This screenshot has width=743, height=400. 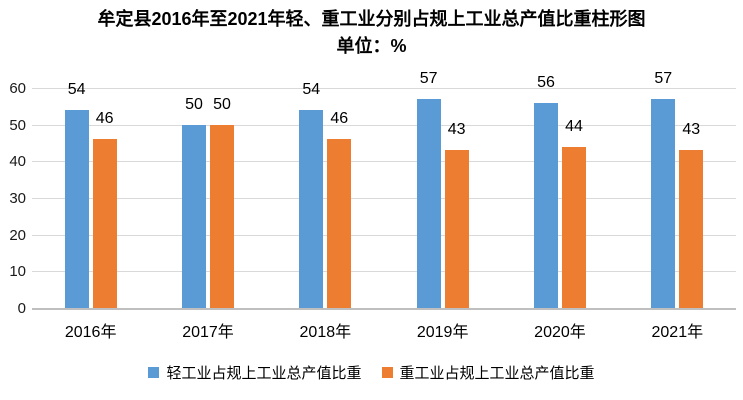 I want to click on y-axis-tick-label: 20, so click(x=17, y=235).